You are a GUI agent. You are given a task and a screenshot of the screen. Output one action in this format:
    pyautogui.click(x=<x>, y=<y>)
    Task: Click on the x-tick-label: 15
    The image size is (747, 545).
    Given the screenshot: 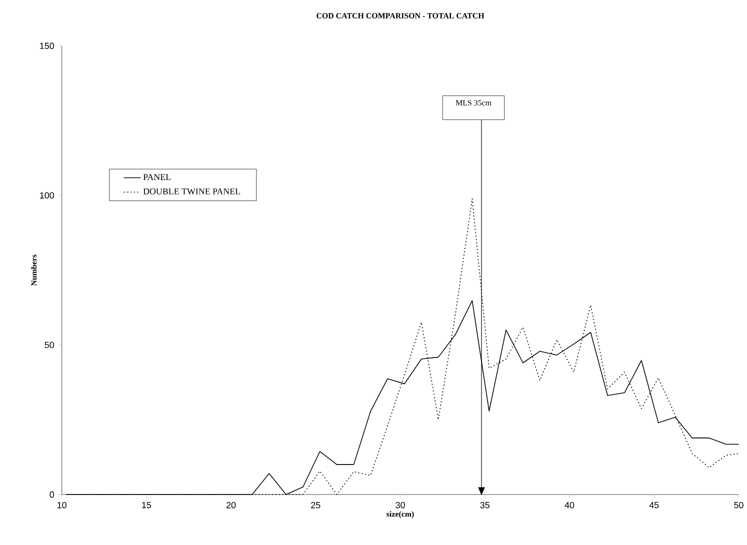 What is the action you would take?
    pyautogui.click(x=147, y=505)
    